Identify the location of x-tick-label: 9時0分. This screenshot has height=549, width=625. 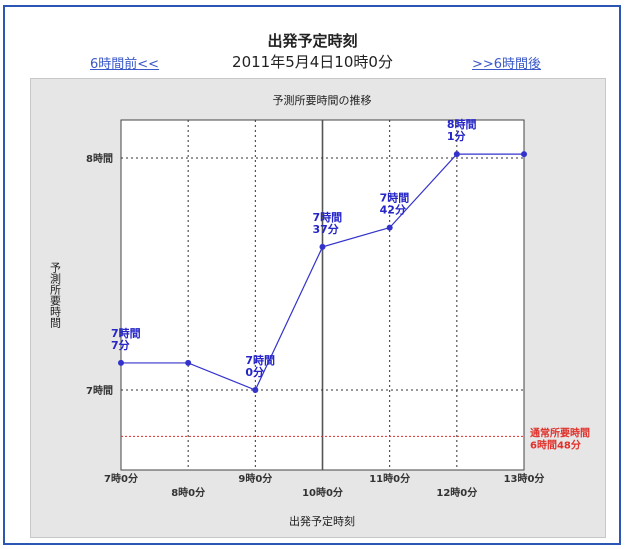
(255, 478).